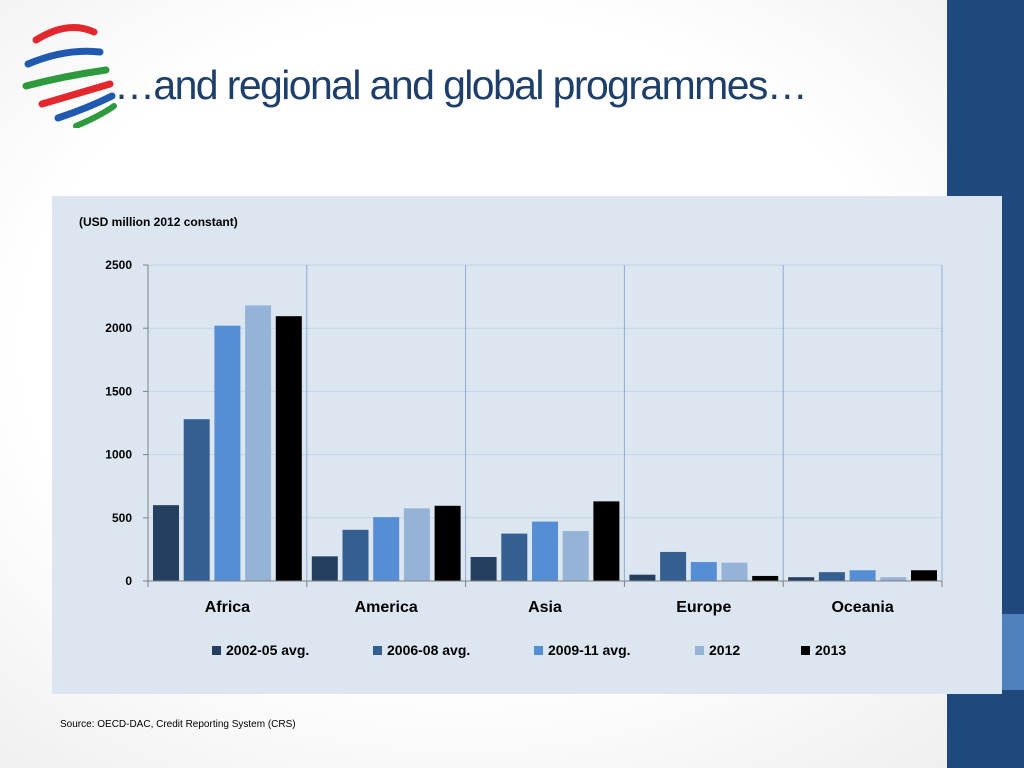  Describe the element at coordinates (118, 265) in the screenshot. I see `y-tick-label: 2500` at that location.